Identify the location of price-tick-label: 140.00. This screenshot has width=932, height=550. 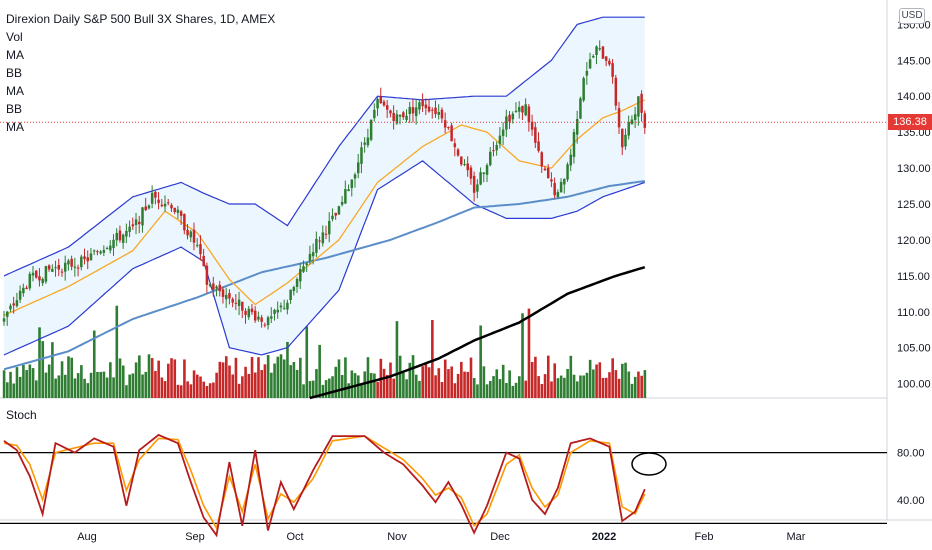
(914, 97).